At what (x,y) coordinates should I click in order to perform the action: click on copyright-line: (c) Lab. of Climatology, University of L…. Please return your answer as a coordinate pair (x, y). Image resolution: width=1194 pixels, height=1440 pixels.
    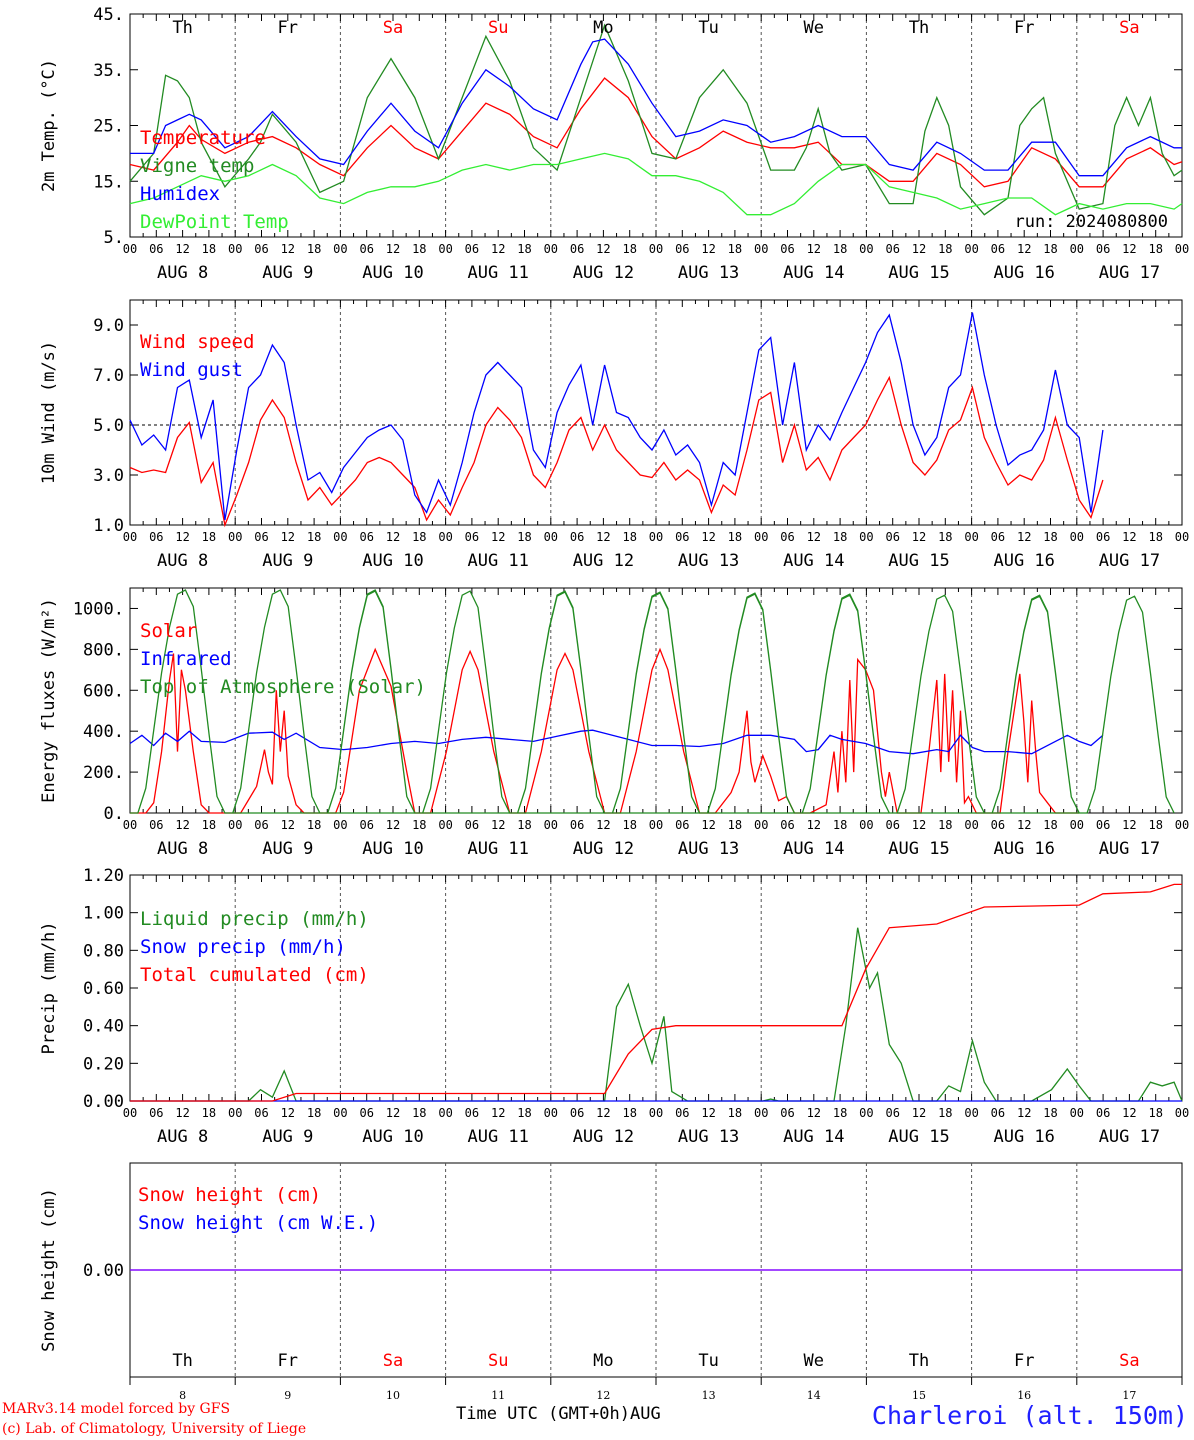
    Looking at the image, I should click on (154, 1429).